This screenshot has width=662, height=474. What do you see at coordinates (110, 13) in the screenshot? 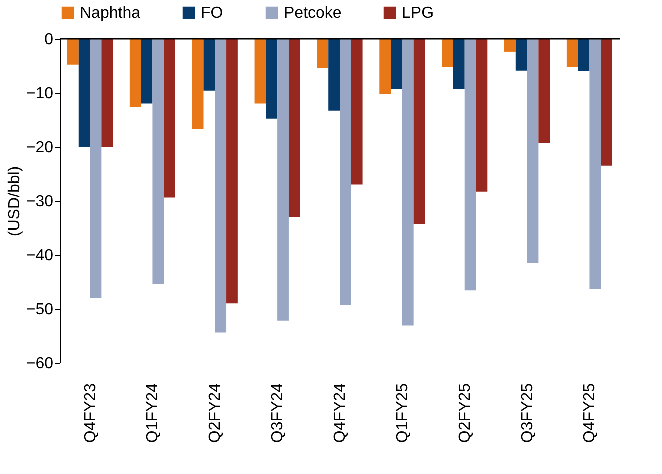
I see `legend-label: Naphtha` at bounding box center [110, 13].